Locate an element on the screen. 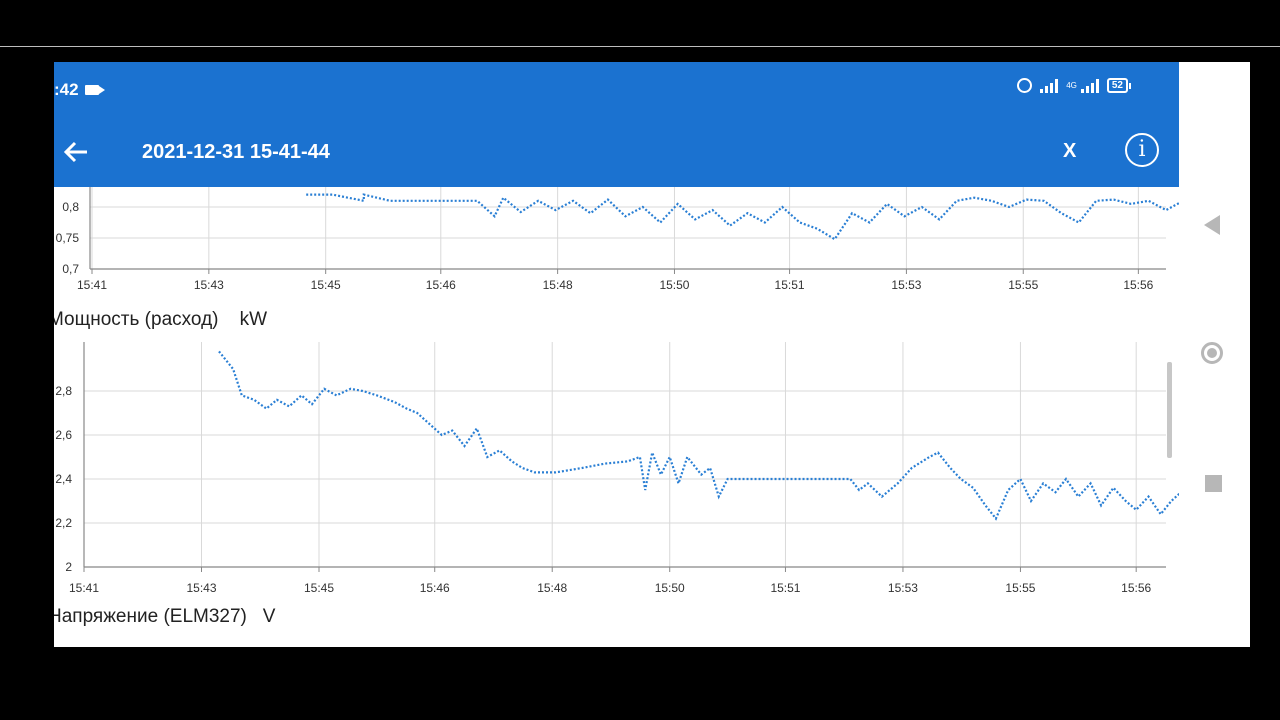 The width and height of the screenshot is (1280, 720). arrow-left-icon is located at coordinates (75, 152).